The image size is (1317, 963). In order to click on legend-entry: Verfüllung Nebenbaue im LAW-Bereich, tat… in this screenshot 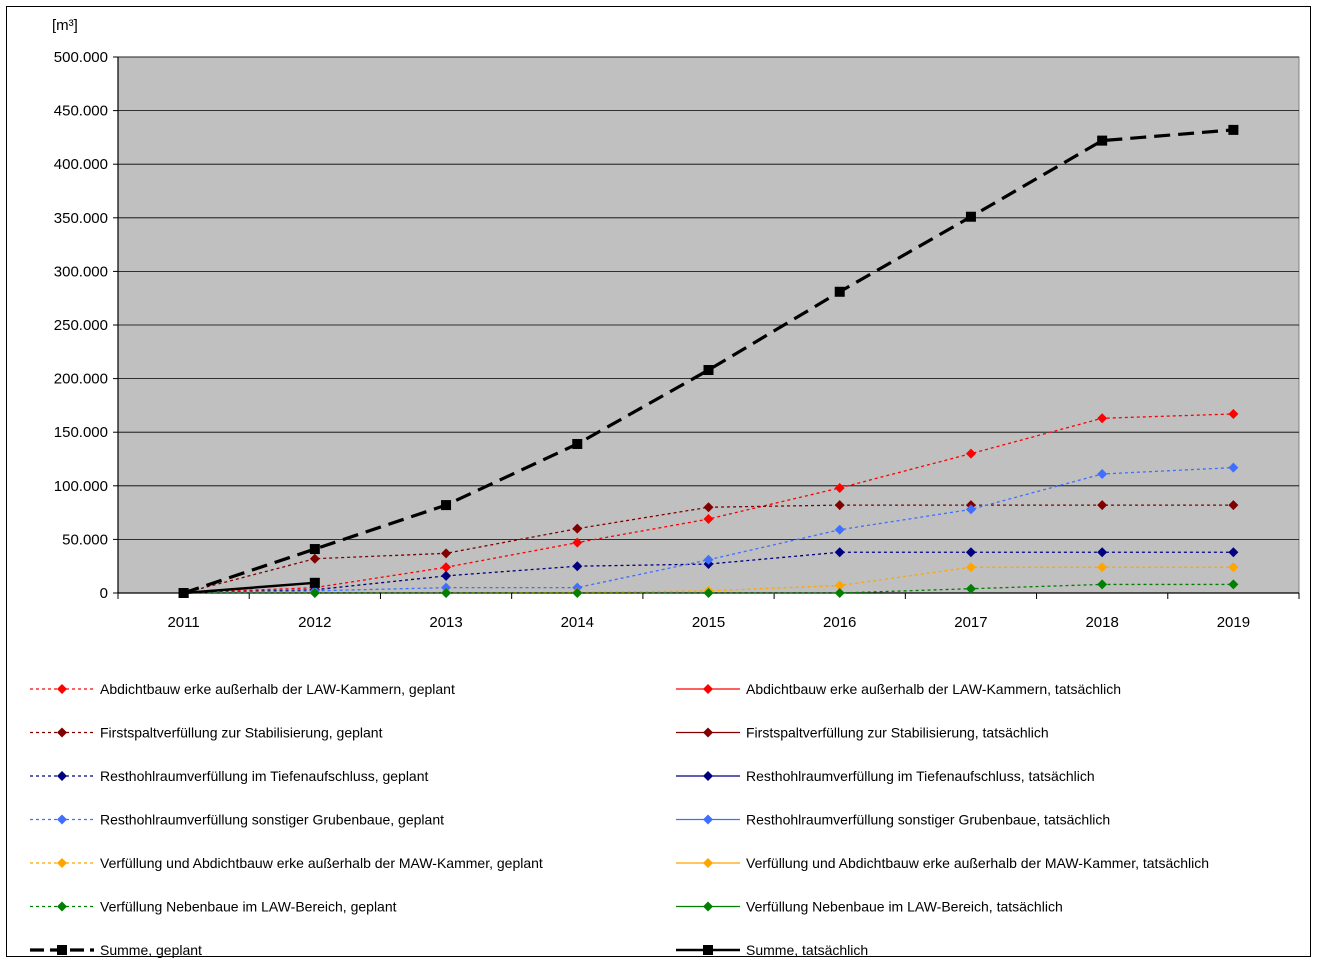, I will do `click(869, 907)`.